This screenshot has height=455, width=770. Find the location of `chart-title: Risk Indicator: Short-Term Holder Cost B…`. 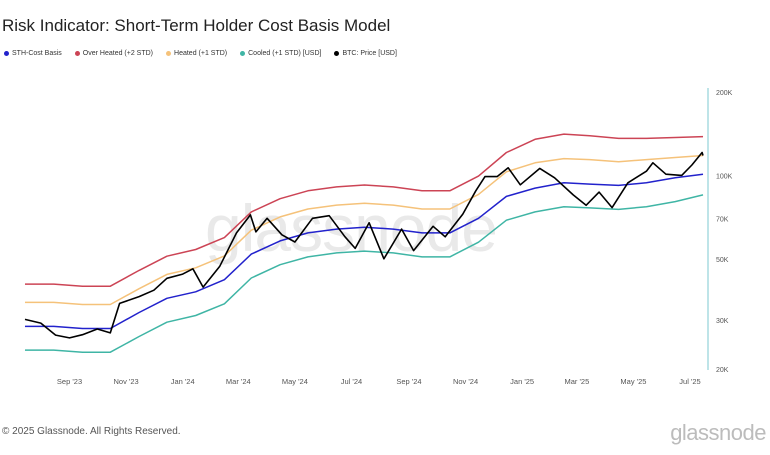

chart-title: Risk Indicator: Short-Term Holder Cost B… is located at coordinates (196, 25).